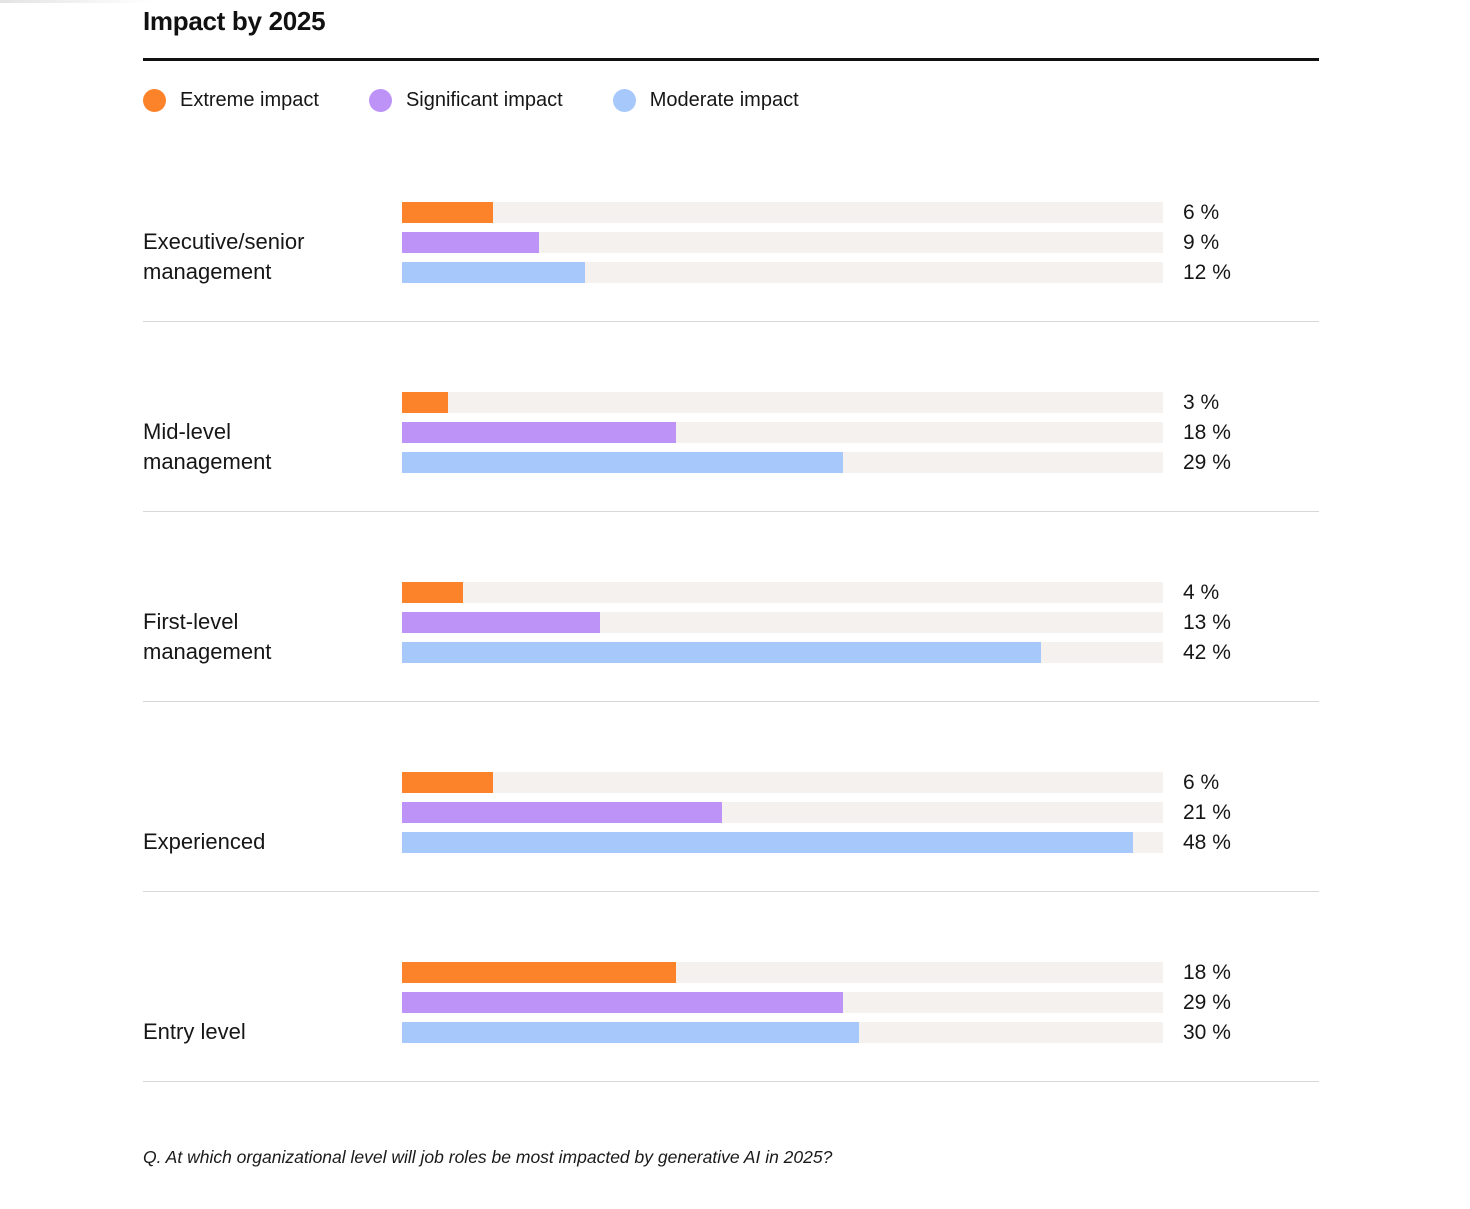 This screenshot has width=1470, height=1209. What do you see at coordinates (1201, 402) in the screenshot?
I see `value-label: 3 %` at bounding box center [1201, 402].